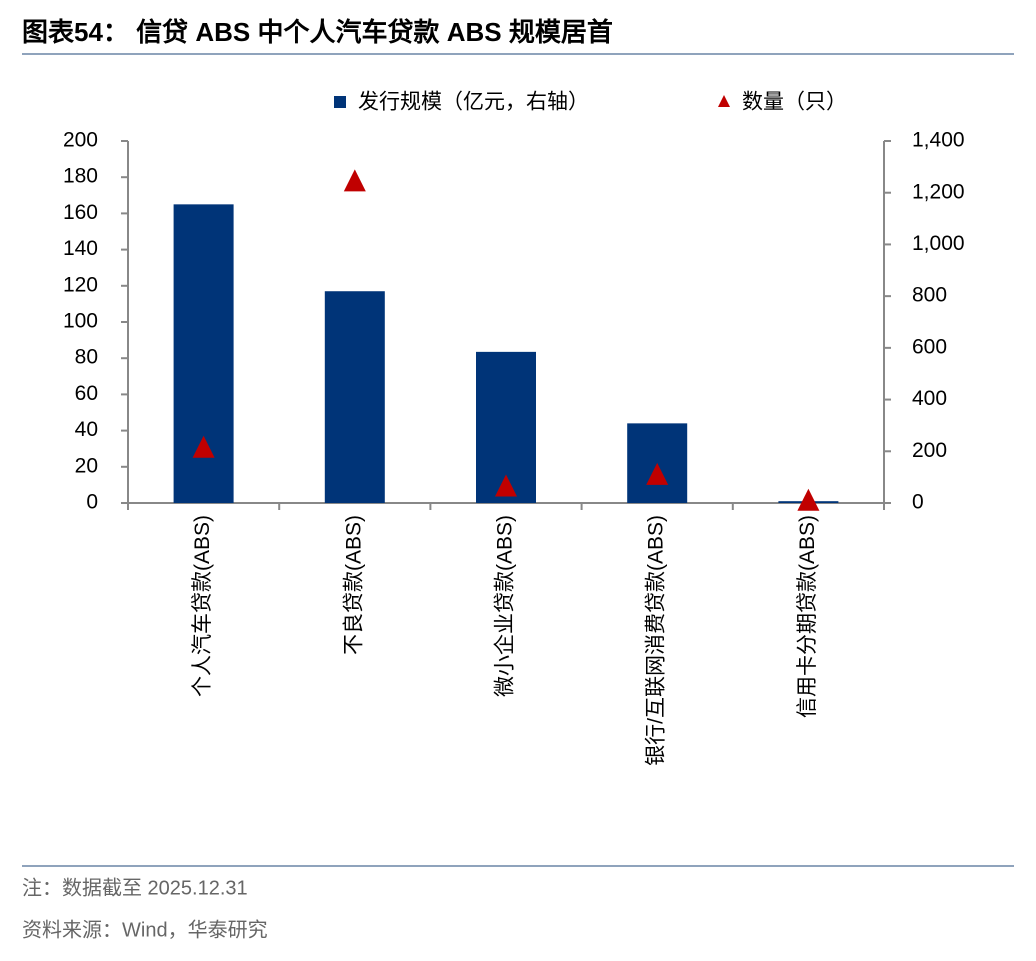 The image size is (1036, 961). What do you see at coordinates (86, 465) in the screenshot?
I see `y-tick-label: 20` at bounding box center [86, 465].